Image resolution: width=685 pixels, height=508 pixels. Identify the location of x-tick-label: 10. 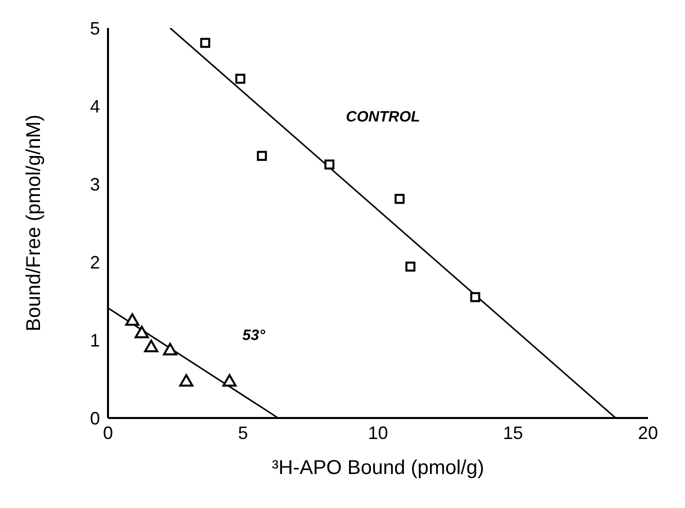
(378, 432).